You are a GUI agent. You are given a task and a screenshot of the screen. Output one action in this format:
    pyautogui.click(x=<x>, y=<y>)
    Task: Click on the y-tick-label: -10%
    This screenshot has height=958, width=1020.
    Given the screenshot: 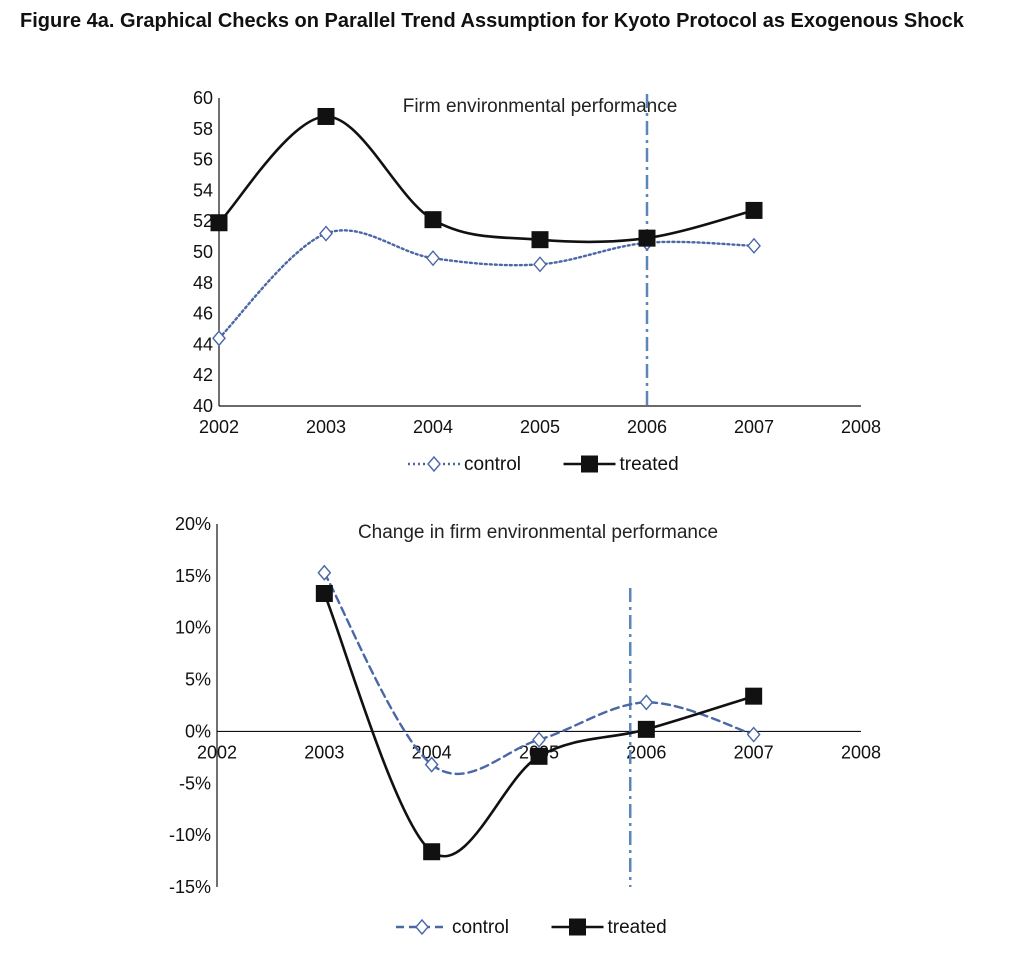 What is the action you would take?
    pyautogui.click(x=190, y=835)
    